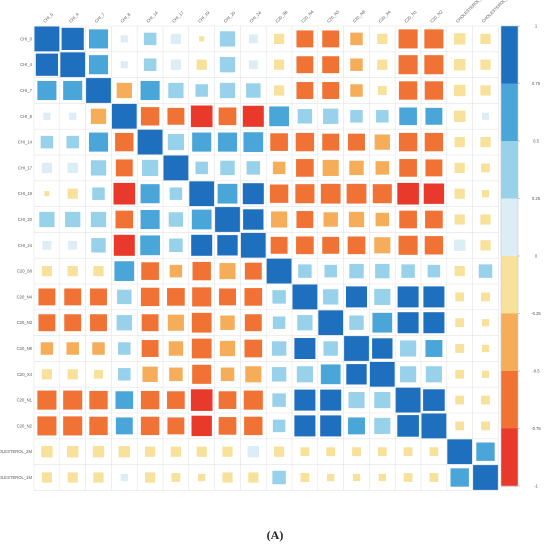  What do you see at coordinates (356, 219) in the screenshot?
I see `heatmap-cell-CHI_20-C20_N8` at bounding box center [356, 219].